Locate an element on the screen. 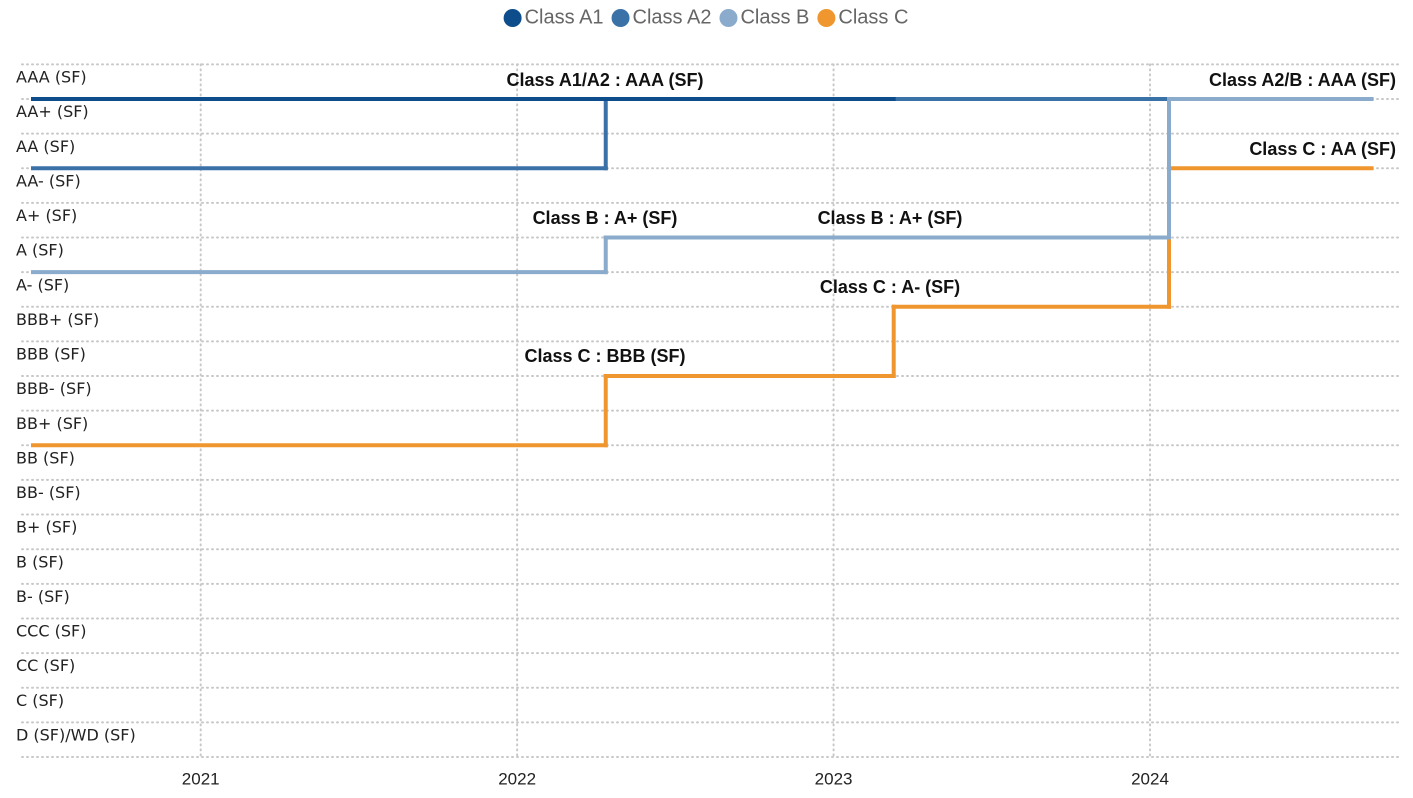 This screenshot has height=798, width=1413. annotation: Class C : A- (SF) is located at coordinates (890, 287).